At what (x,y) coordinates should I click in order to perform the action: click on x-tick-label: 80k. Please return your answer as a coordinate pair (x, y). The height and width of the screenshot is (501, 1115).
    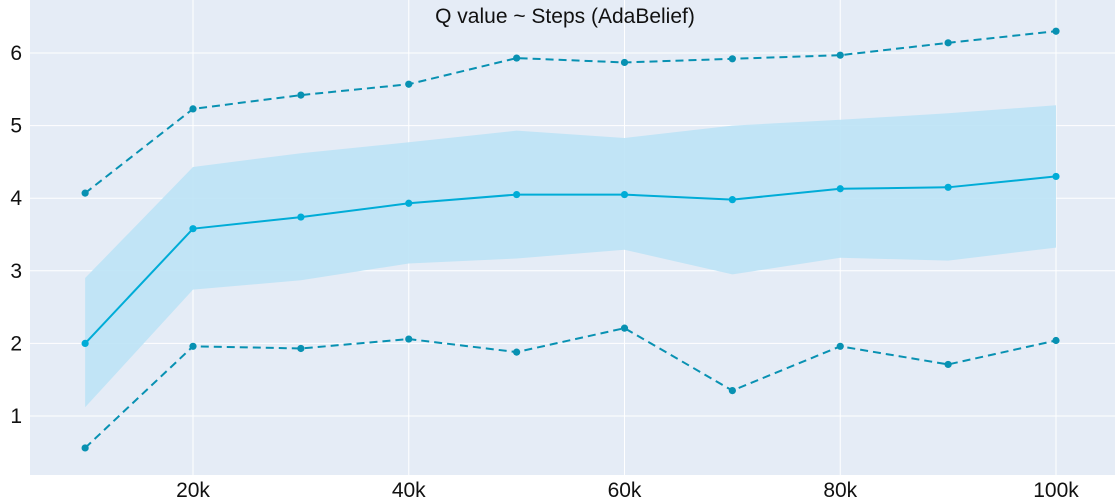
    Looking at the image, I should click on (840, 490).